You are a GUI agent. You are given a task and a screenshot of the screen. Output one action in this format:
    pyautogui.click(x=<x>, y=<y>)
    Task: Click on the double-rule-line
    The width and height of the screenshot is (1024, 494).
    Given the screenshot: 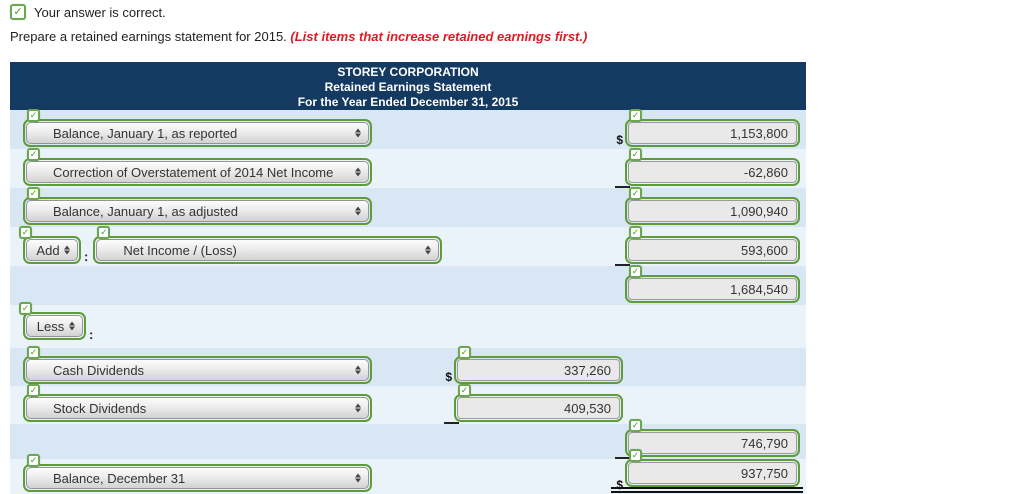 What is the action you would take?
    pyautogui.click(x=707, y=490)
    